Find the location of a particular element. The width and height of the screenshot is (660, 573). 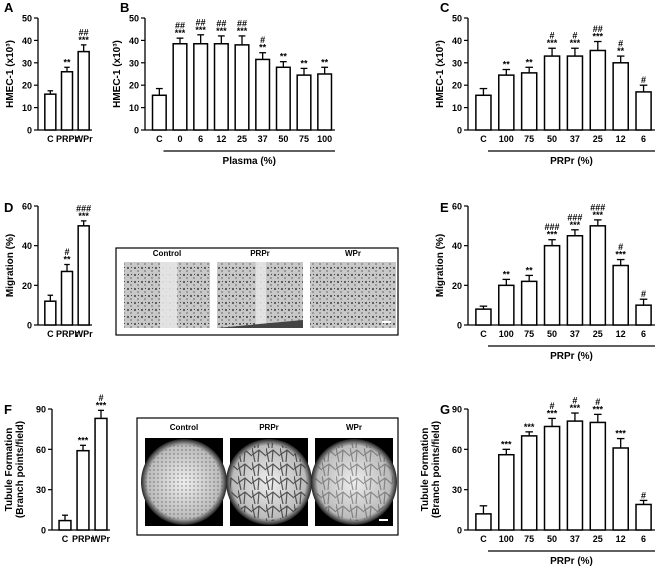

panel-letter: G is located at coordinates (445, 409).